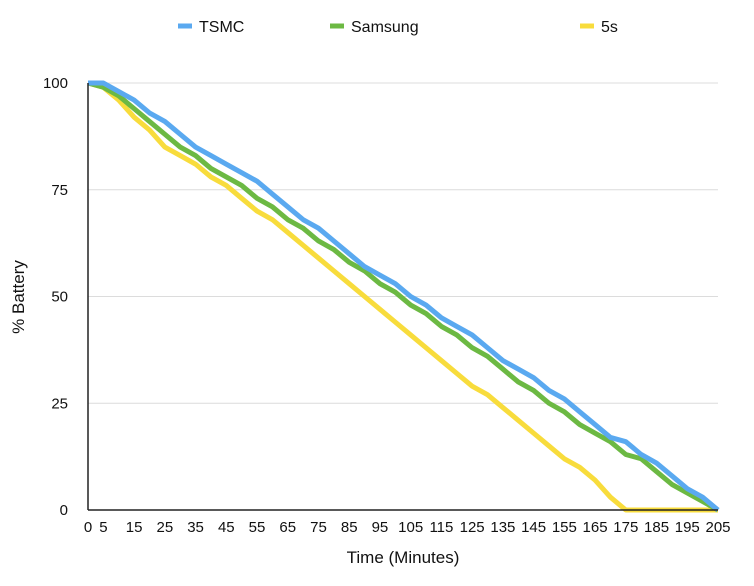 This screenshot has width=754, height=586. What do you see at coordinates (403, 557) in the screenshot?
I see `x-axis-label: Time (Minutes)` at bounding box center [403, 557].